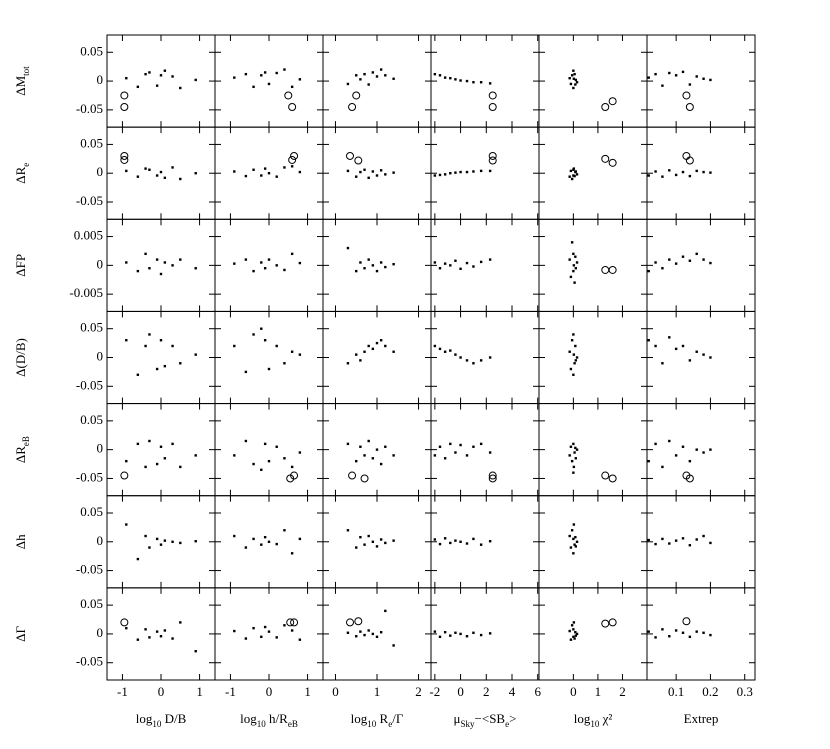 The width and height of the screenshot is (830, 749). I want to click on label-subscript: e, so click(390, 724).